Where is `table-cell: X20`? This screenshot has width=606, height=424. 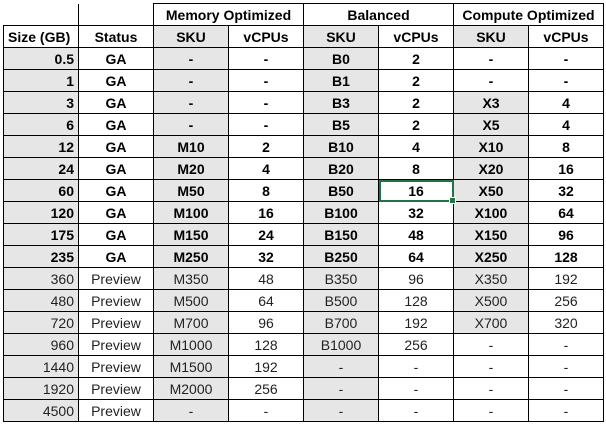
table-cell: X20 is located at coordinates (491, 168).